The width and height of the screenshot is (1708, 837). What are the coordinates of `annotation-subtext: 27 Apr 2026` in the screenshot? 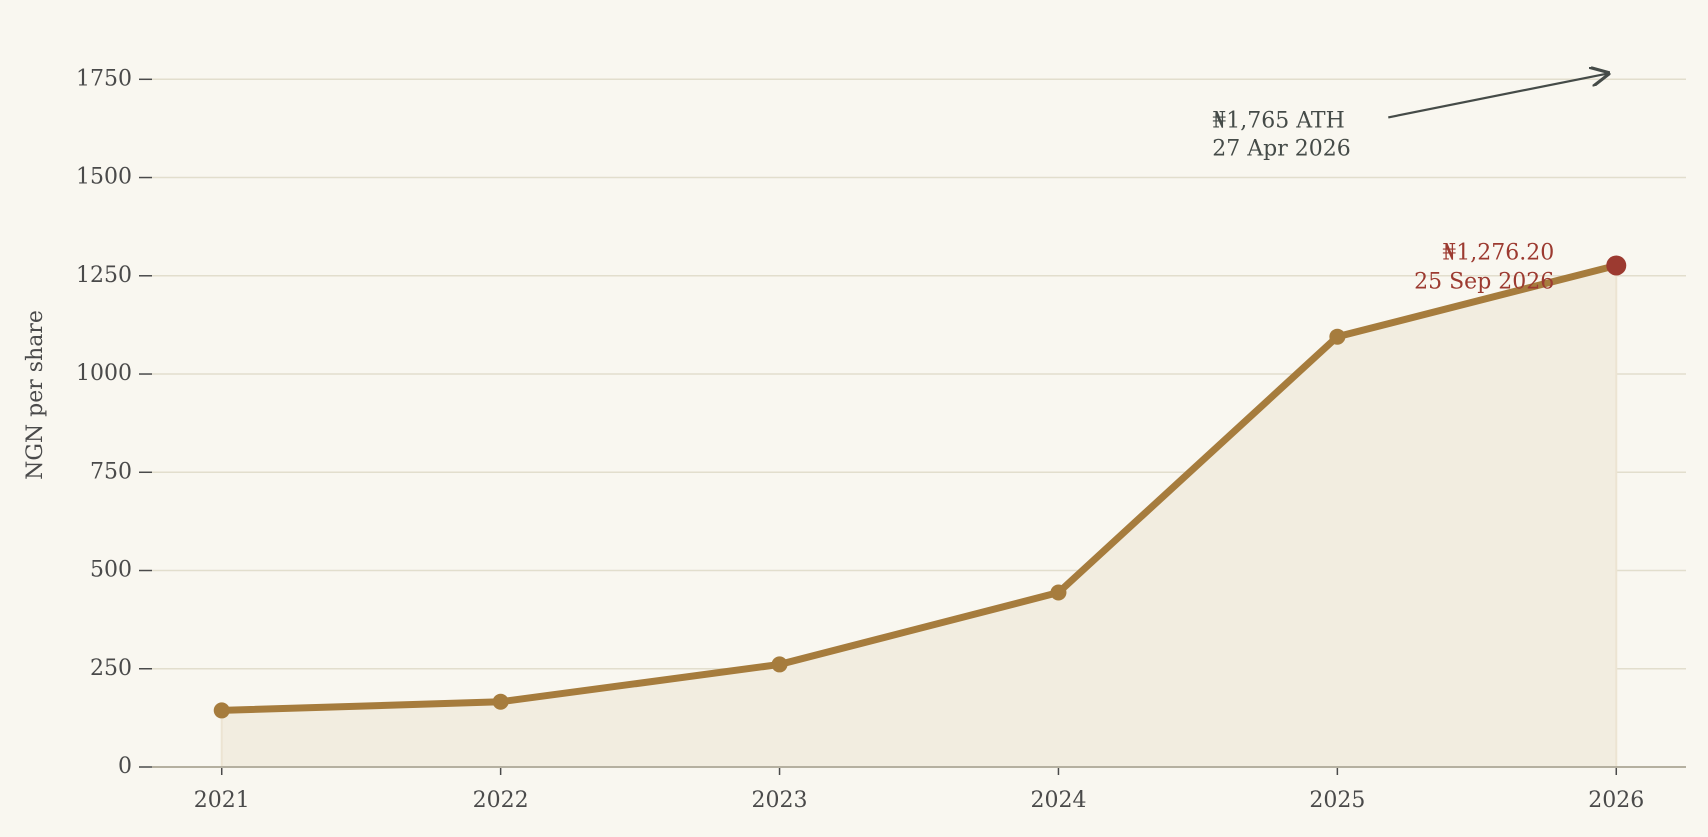 It's located at (1281, 148).